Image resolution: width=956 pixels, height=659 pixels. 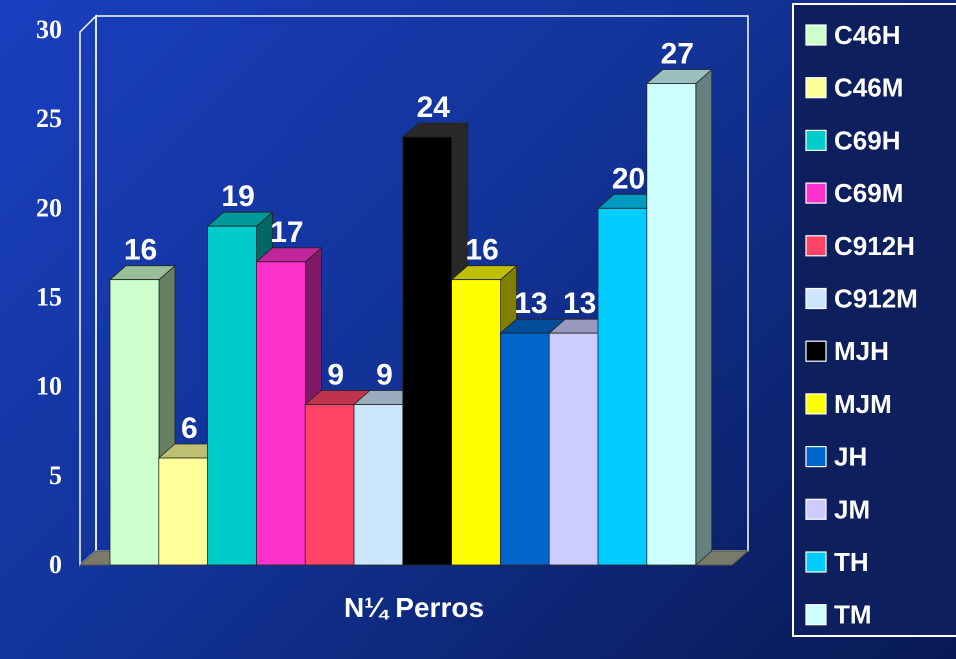 I want to click on legend-item-C912M: C912M, so click(x=861, y=299).